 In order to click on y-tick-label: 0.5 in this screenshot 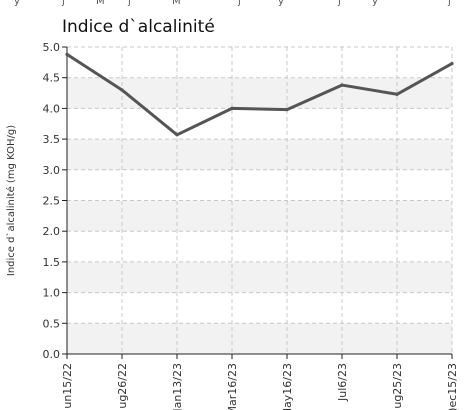, I will do `click(52, 323)`.